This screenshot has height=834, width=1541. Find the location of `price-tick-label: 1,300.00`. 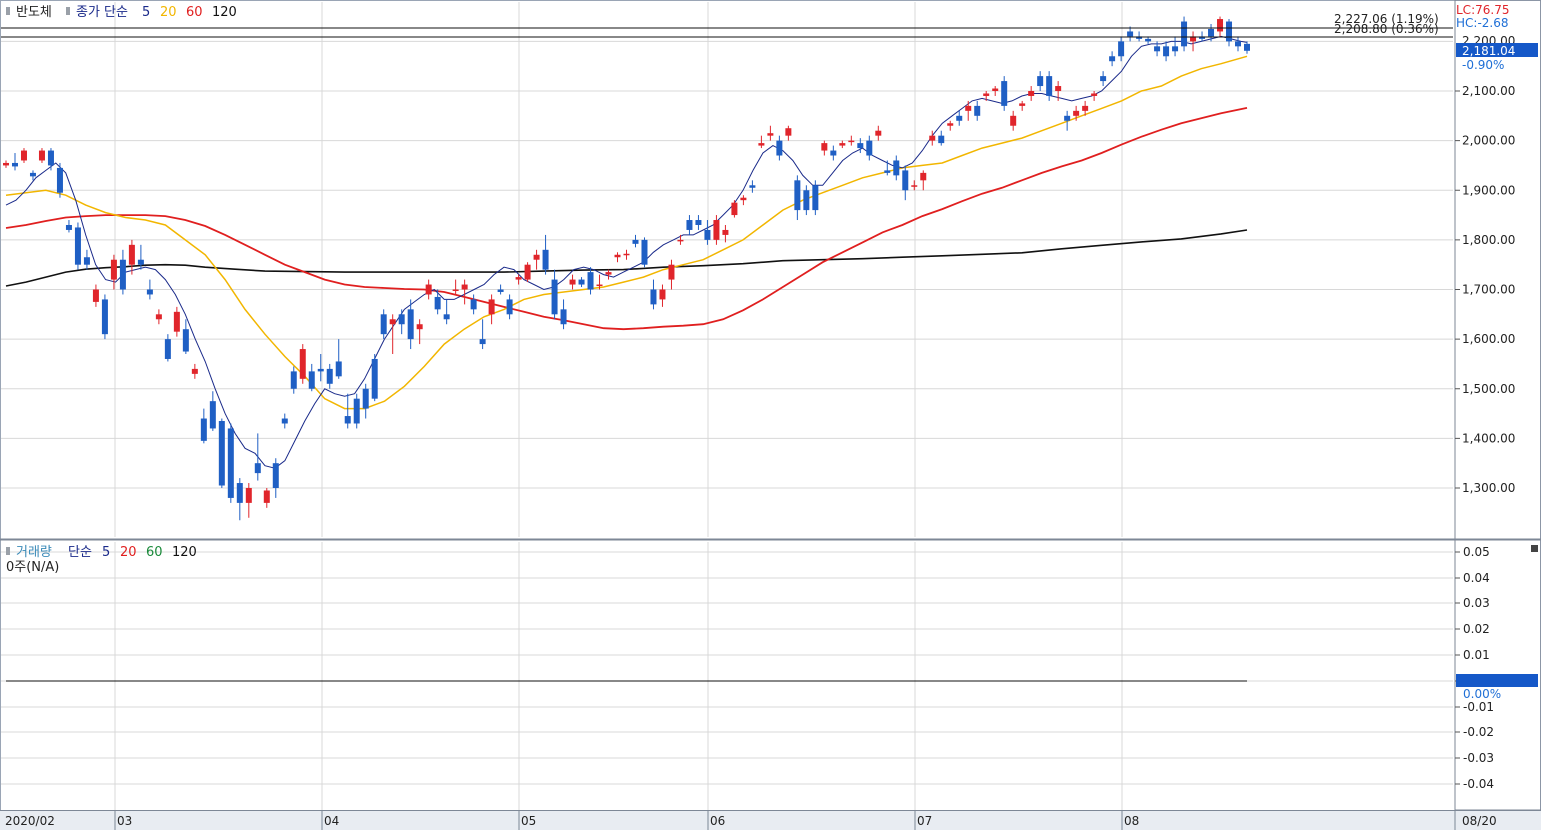

price-tick-label: 1,300.00 is located at coordinates (1488, 488).